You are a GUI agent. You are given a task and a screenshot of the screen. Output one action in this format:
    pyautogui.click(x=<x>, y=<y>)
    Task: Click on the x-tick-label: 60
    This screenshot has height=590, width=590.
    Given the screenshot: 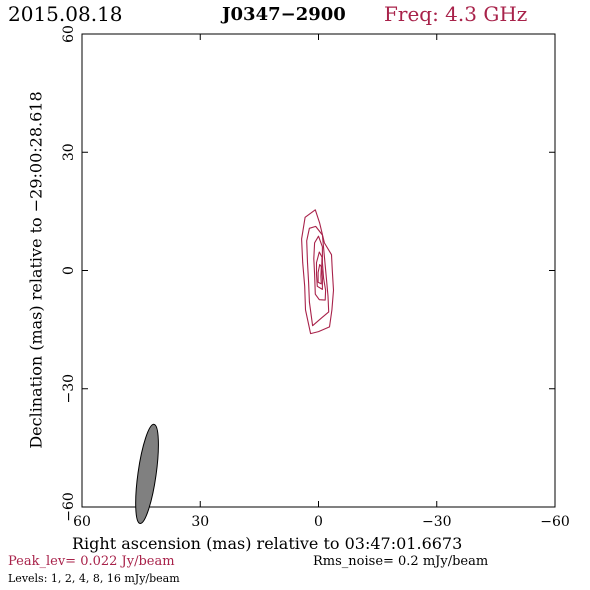 What is the action you would take?
    pyautogui.click(x=82, y=522)
    